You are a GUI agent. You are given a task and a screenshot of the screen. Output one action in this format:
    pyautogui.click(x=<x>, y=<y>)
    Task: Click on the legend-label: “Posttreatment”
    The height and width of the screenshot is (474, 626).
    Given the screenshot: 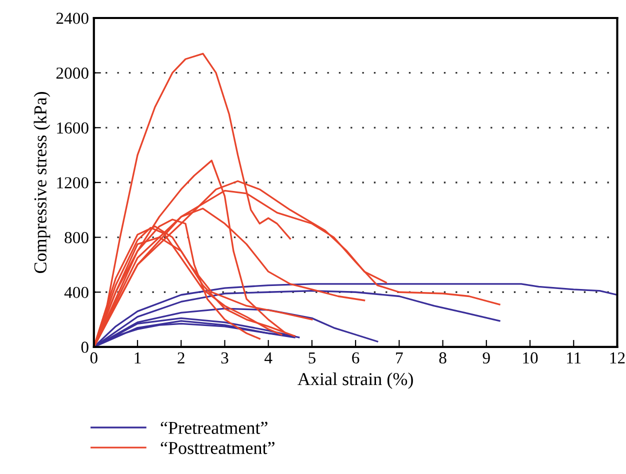 What is the action you would take?
    pyautogui.click(x=217, y=448)
    